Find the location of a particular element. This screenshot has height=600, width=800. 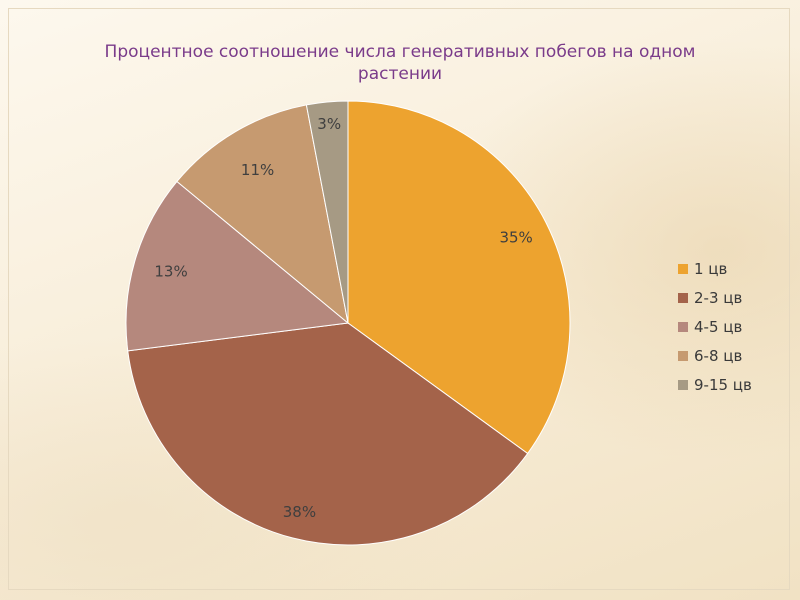

legend-item: 9-15 цв is located at coordinates (733, 384).